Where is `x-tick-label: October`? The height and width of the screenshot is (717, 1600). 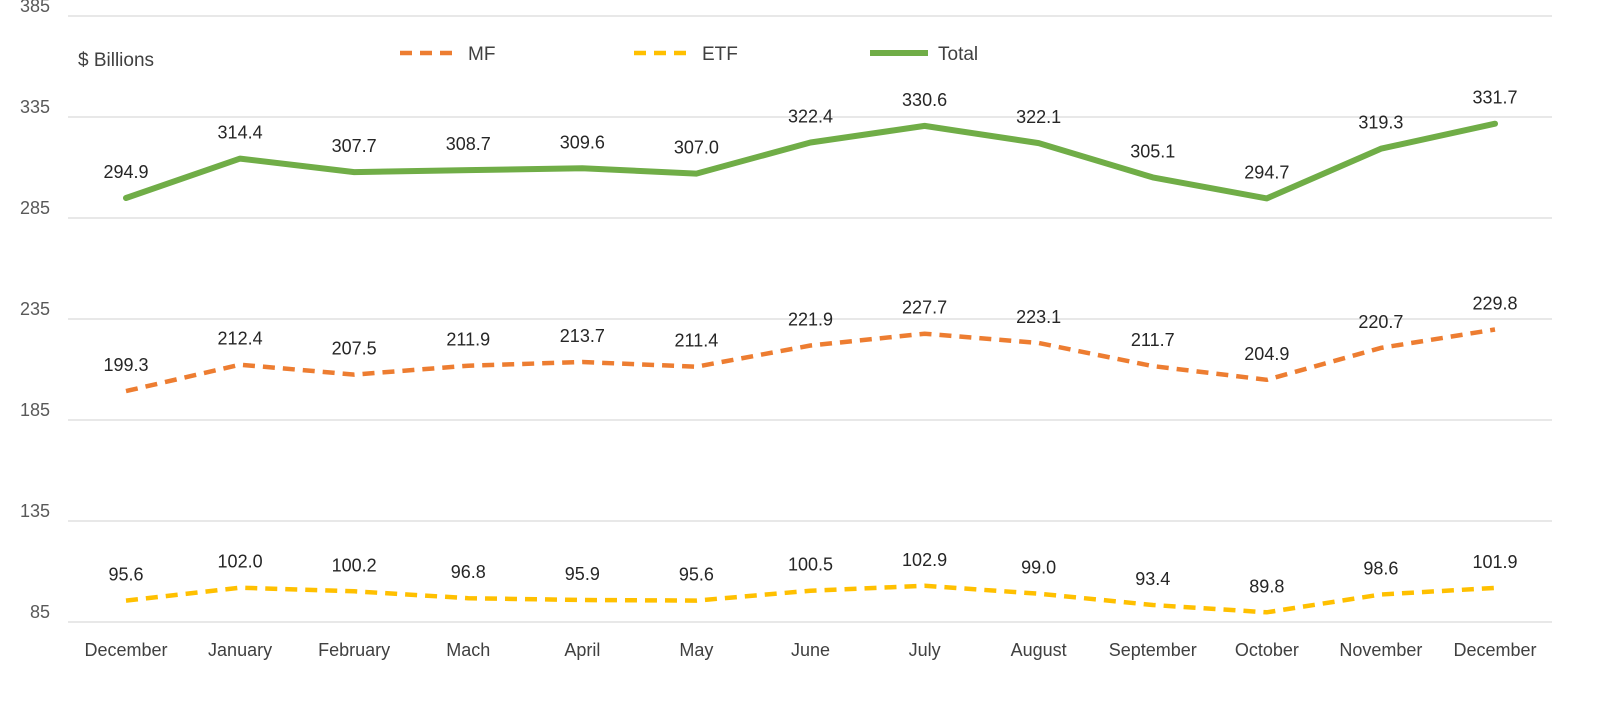 x-tick-label: October is located at coordinates (1267, 650).